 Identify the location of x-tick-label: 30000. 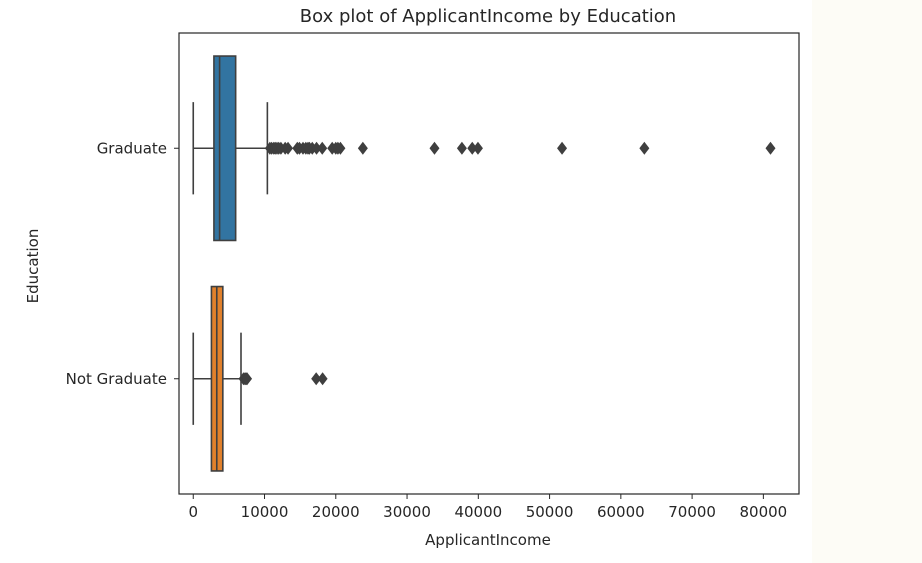
(407, 512).